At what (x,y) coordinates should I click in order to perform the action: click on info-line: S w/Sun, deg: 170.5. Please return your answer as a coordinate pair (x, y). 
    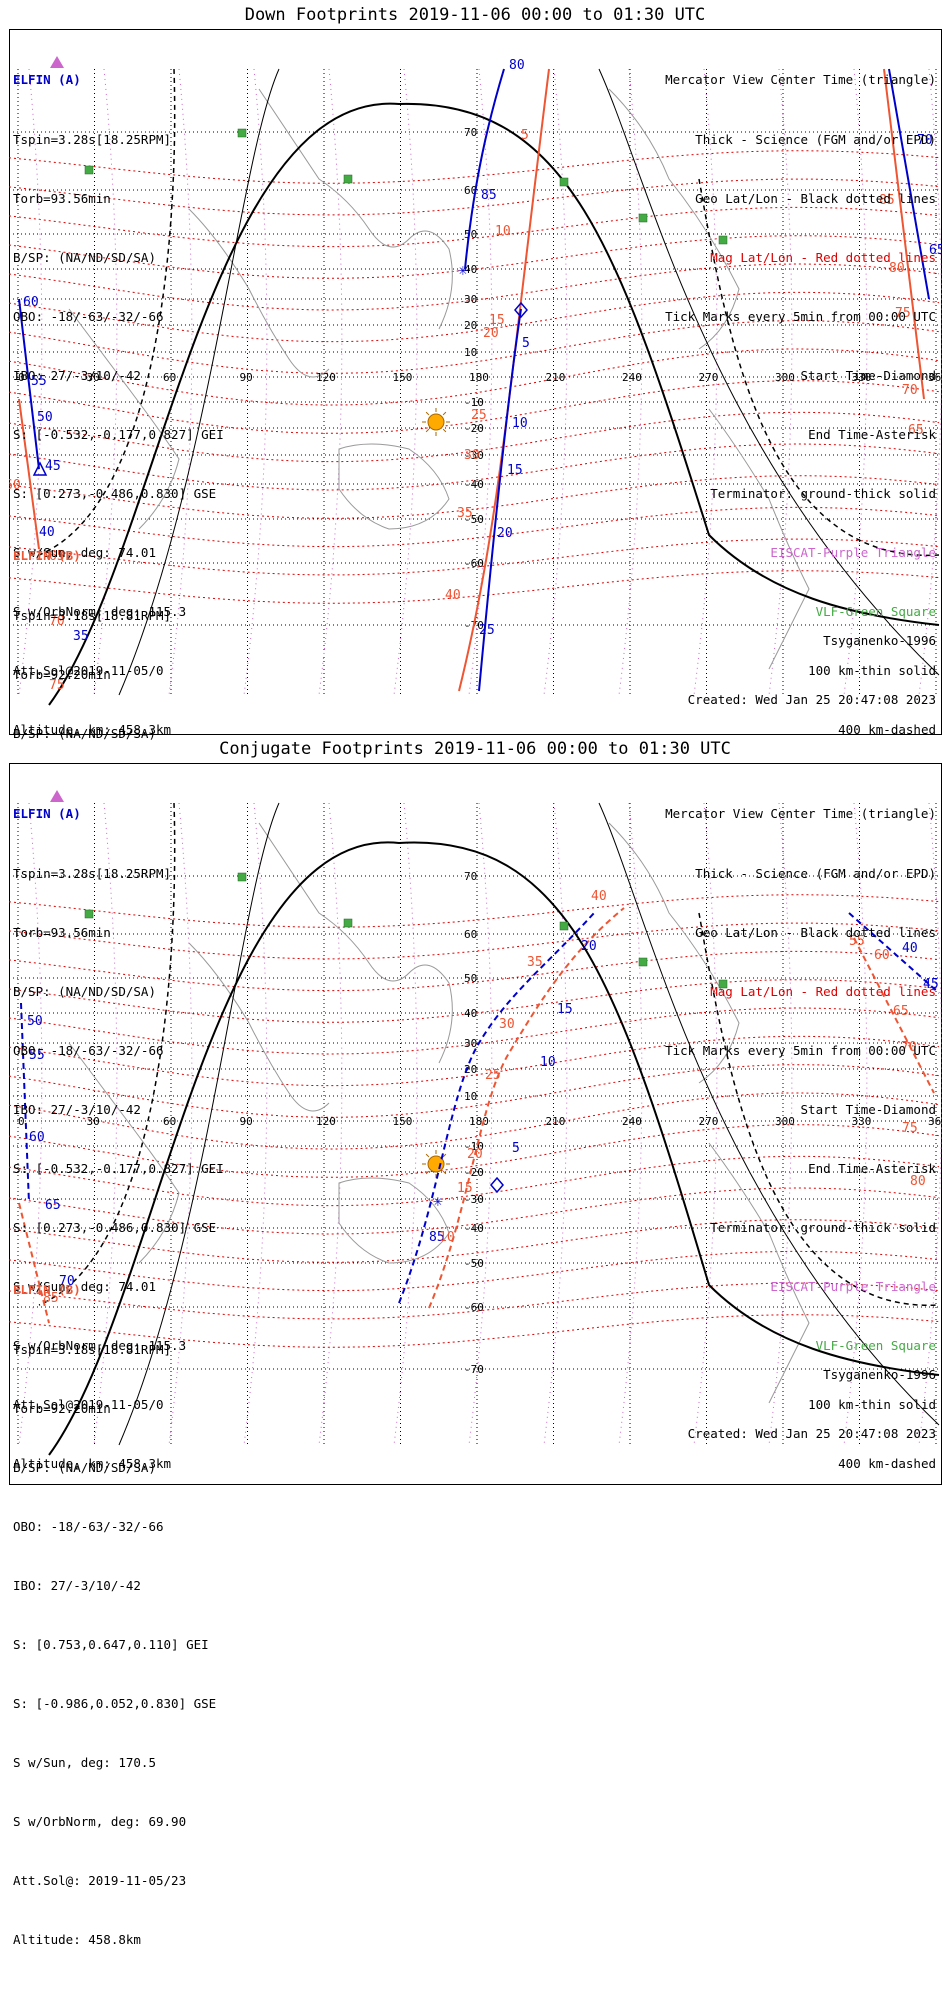
    Looking at the image, I should click on (84, 1763).